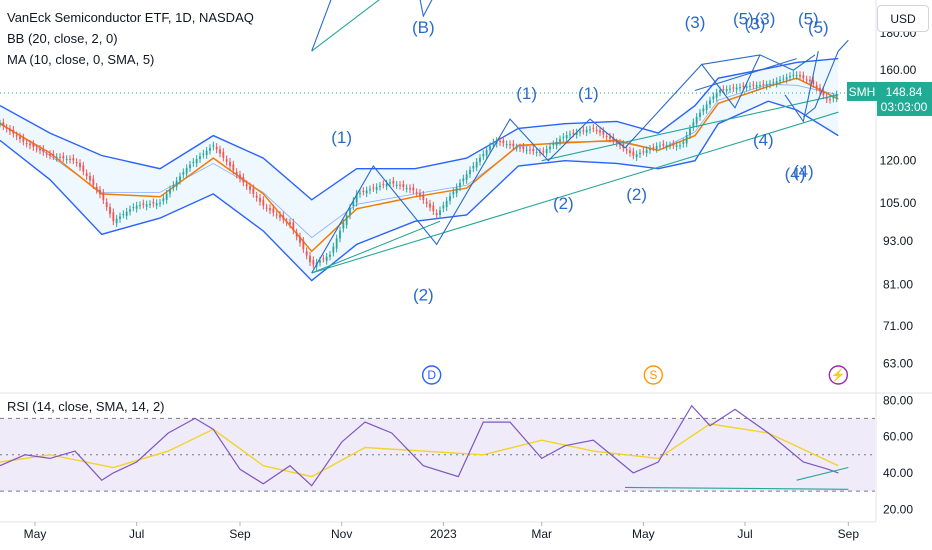  Describe the element at coordinates (81, 59) in the screenshot. I see `moving-average-legend: MA (10, close, 0, SMA, 5)` at that location.